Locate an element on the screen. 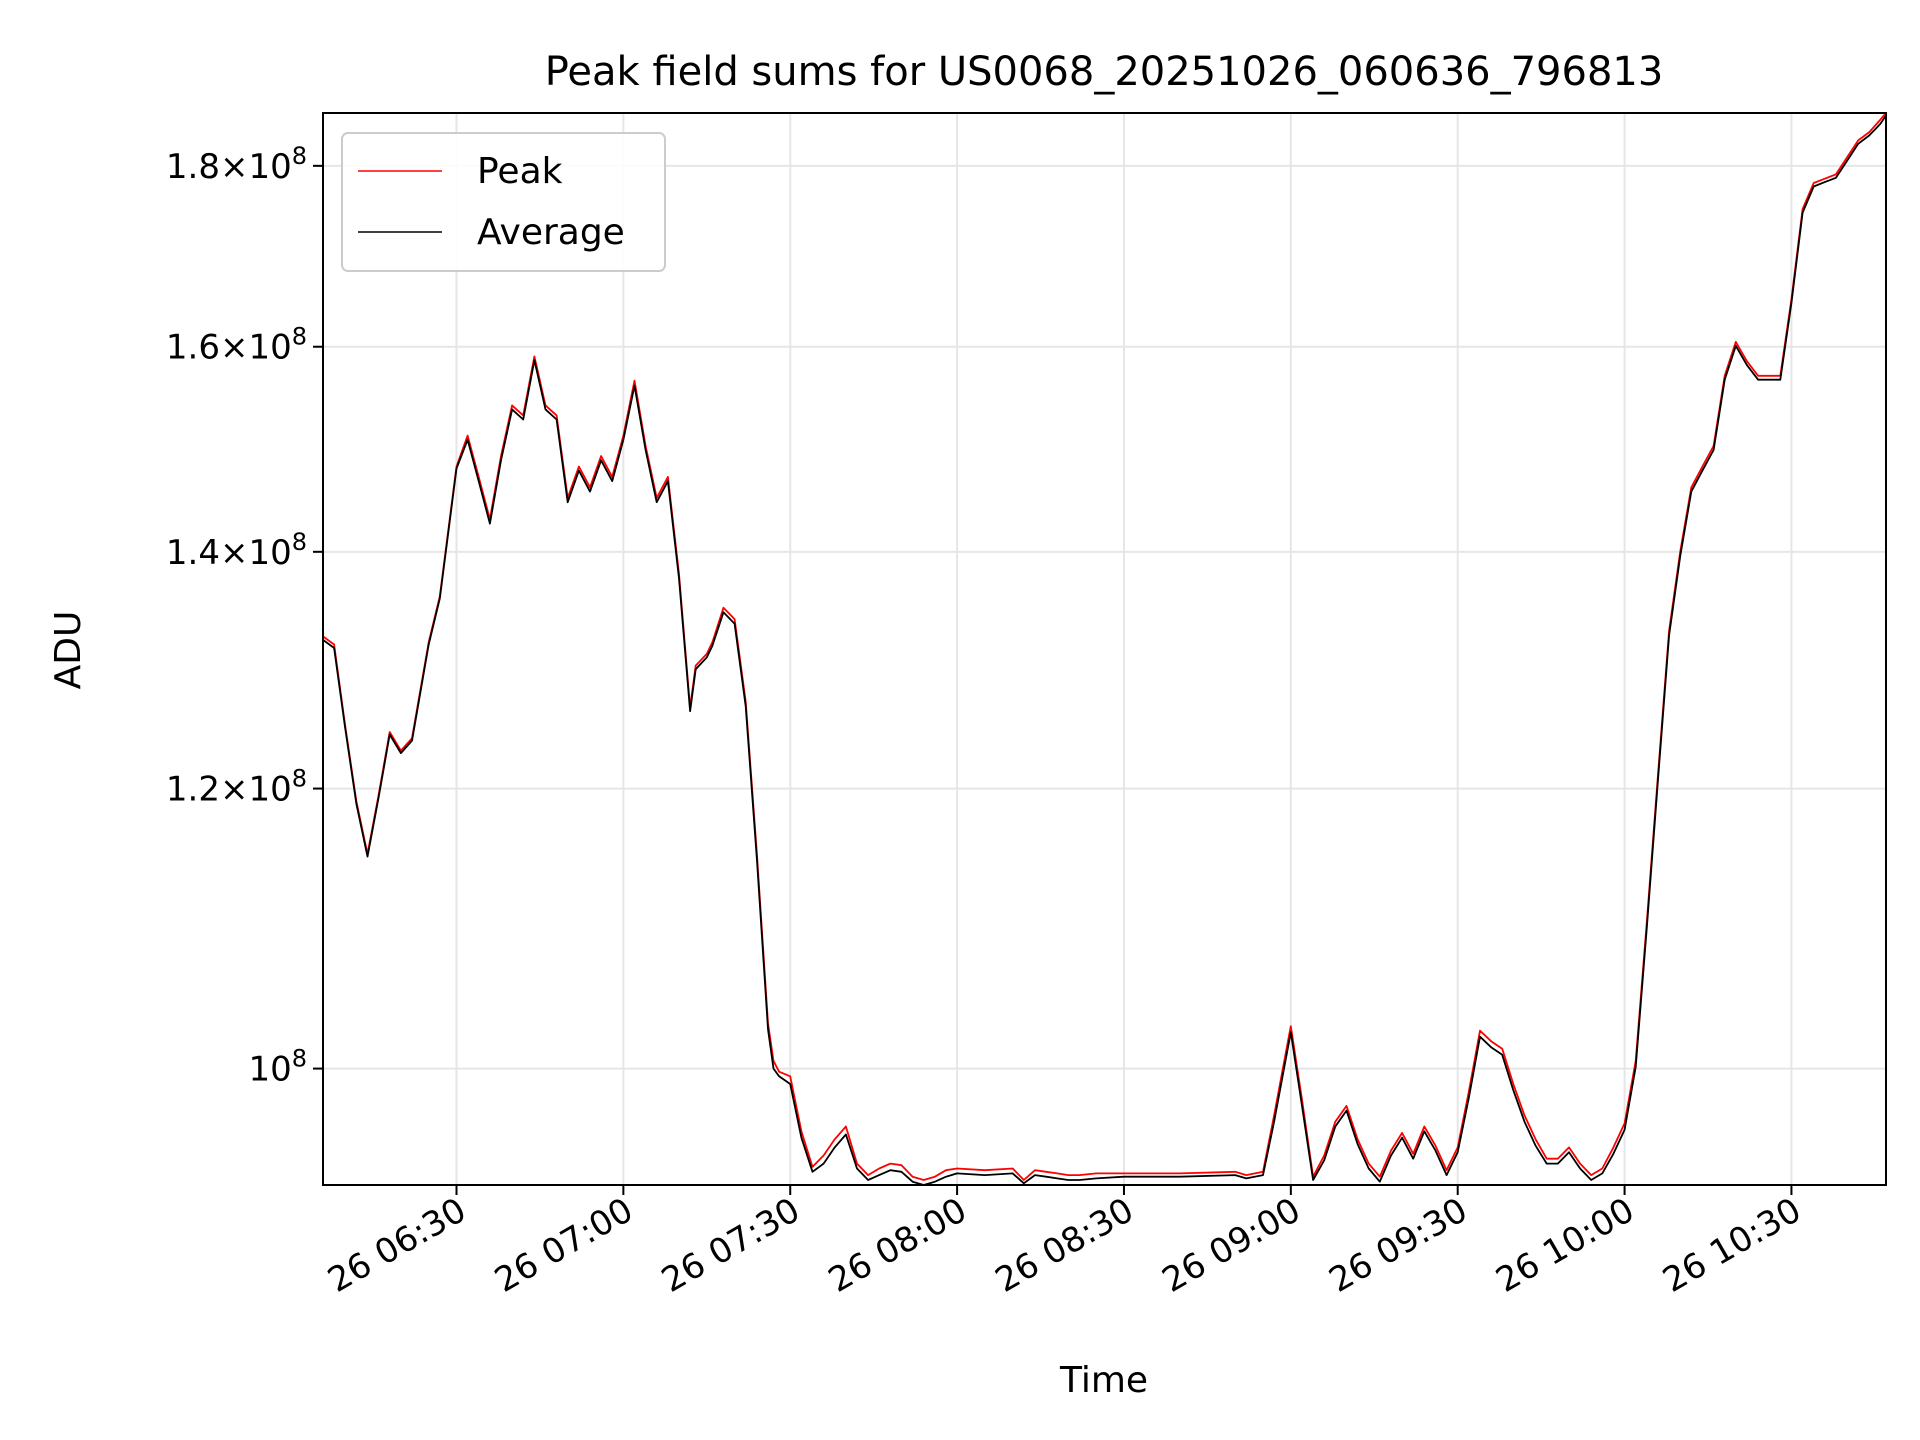 The height and width of the screenshot is (1440, 1920). y-tick-label: 1.4×108 is located at coordinates (236, 550).